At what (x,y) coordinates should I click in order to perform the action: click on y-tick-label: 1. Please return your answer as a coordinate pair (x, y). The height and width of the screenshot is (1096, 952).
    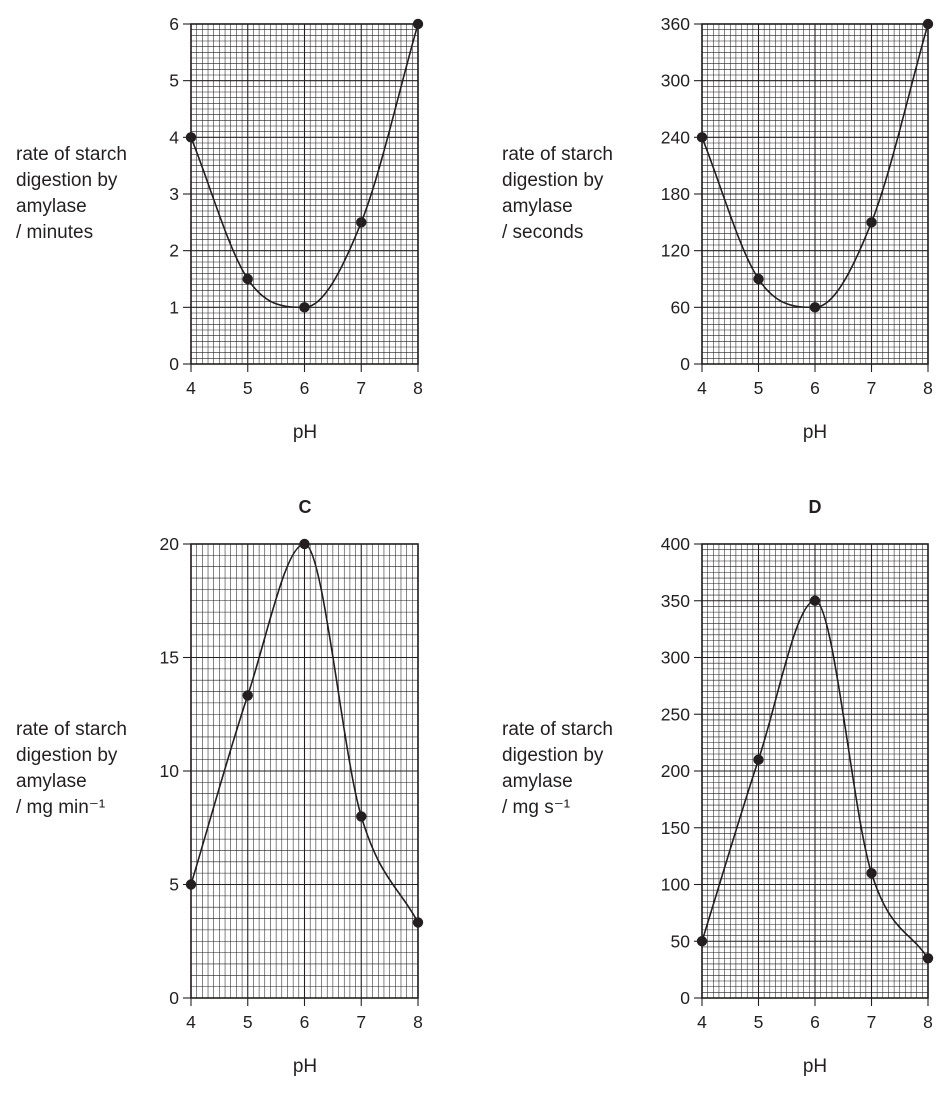
    Looking at the image, I should click on (174, 307).